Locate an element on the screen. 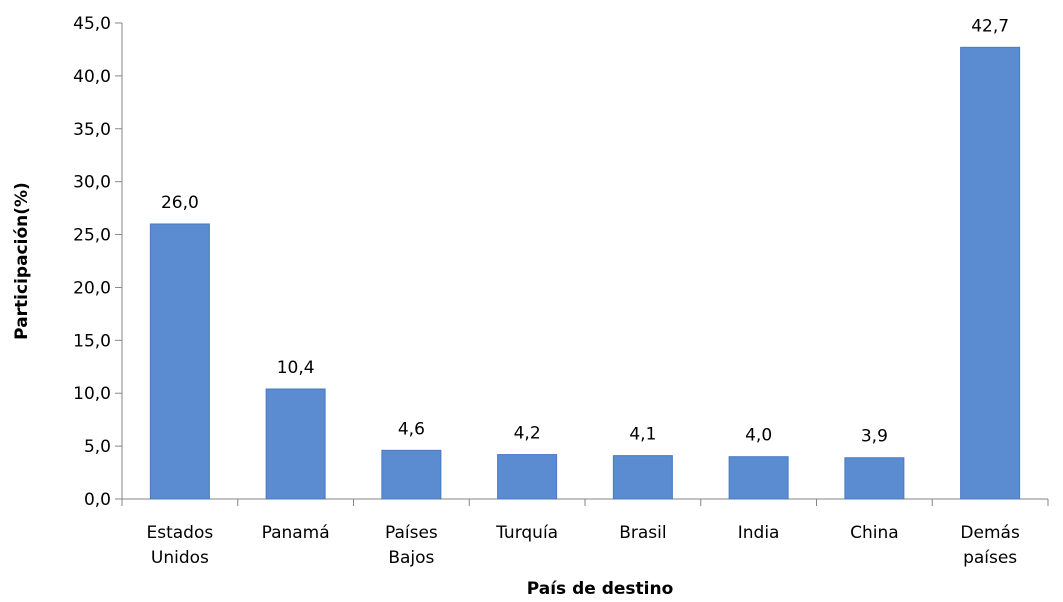 The height and width of the screenshot is (602, 1063). data-label: 10,4 is located at coordinates (296, 368).